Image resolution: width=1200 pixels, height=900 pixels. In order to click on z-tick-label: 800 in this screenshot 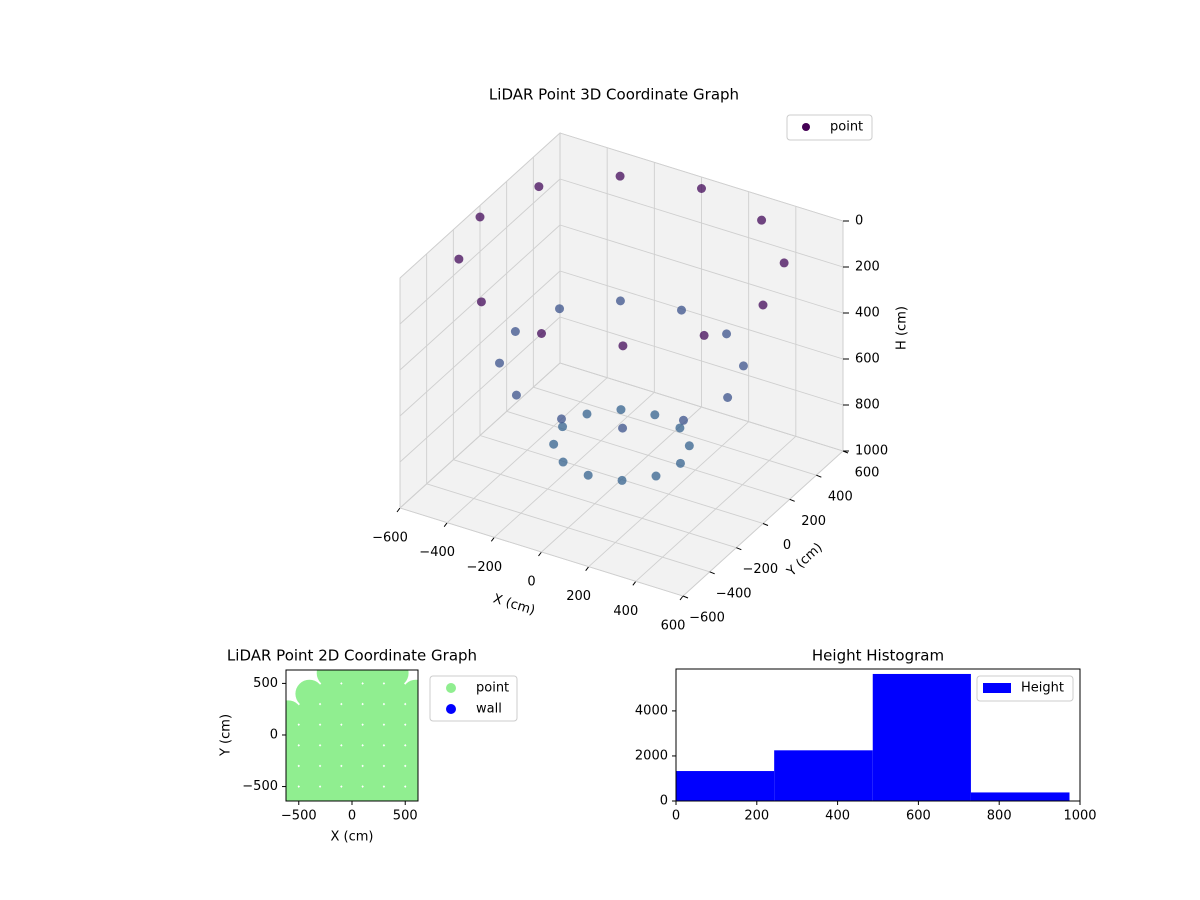, I will do `click(867, 405)`.